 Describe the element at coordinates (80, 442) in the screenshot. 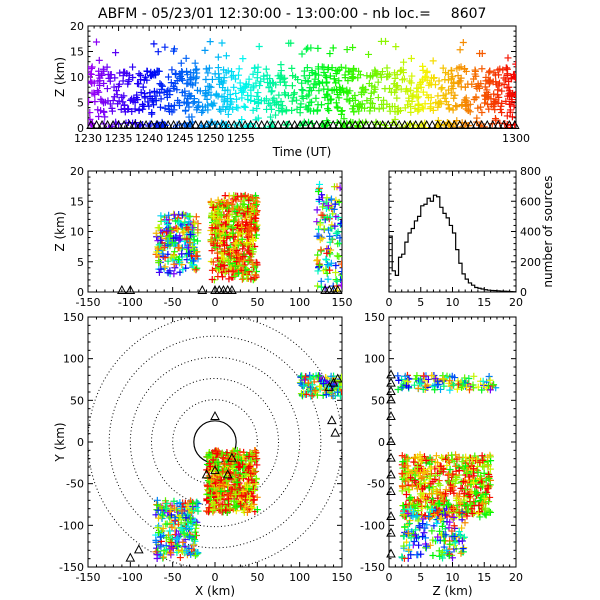

I see `plan-view-ytick-label: 0` at that location.